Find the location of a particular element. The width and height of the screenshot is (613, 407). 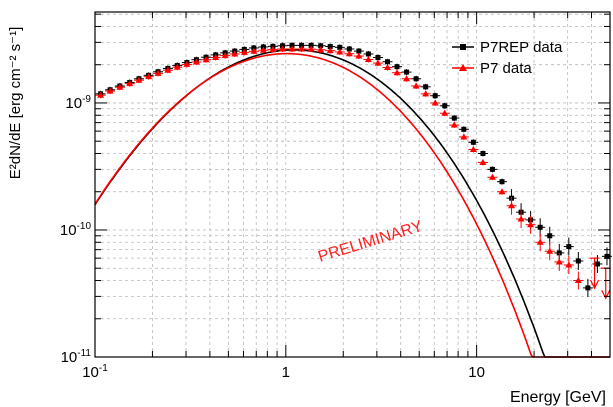

legend-label-p7: P7 data is located at coordinates (506, 68).